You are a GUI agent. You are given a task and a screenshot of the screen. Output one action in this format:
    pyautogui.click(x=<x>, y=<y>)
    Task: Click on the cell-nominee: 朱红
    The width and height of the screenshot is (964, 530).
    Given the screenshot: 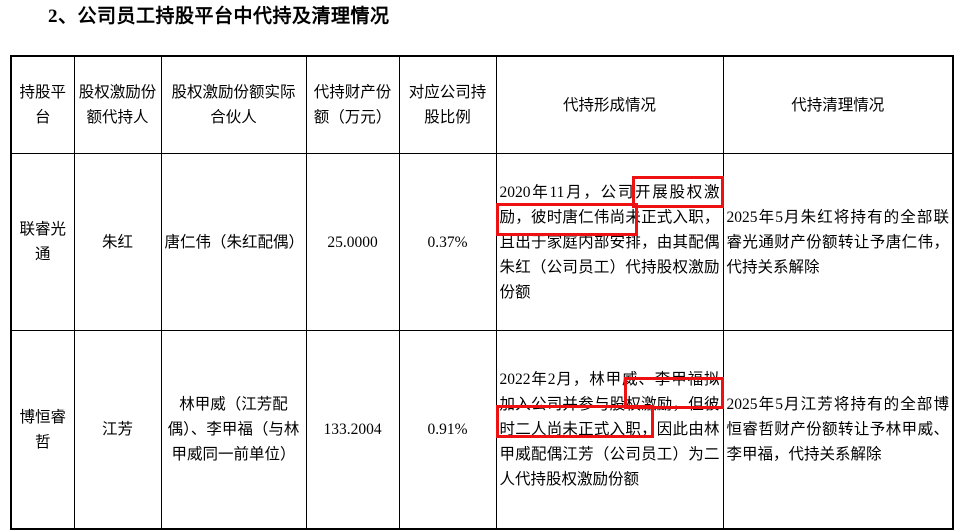 What is the action you would take?
    pyautogui.click(x=117, y=242)
    